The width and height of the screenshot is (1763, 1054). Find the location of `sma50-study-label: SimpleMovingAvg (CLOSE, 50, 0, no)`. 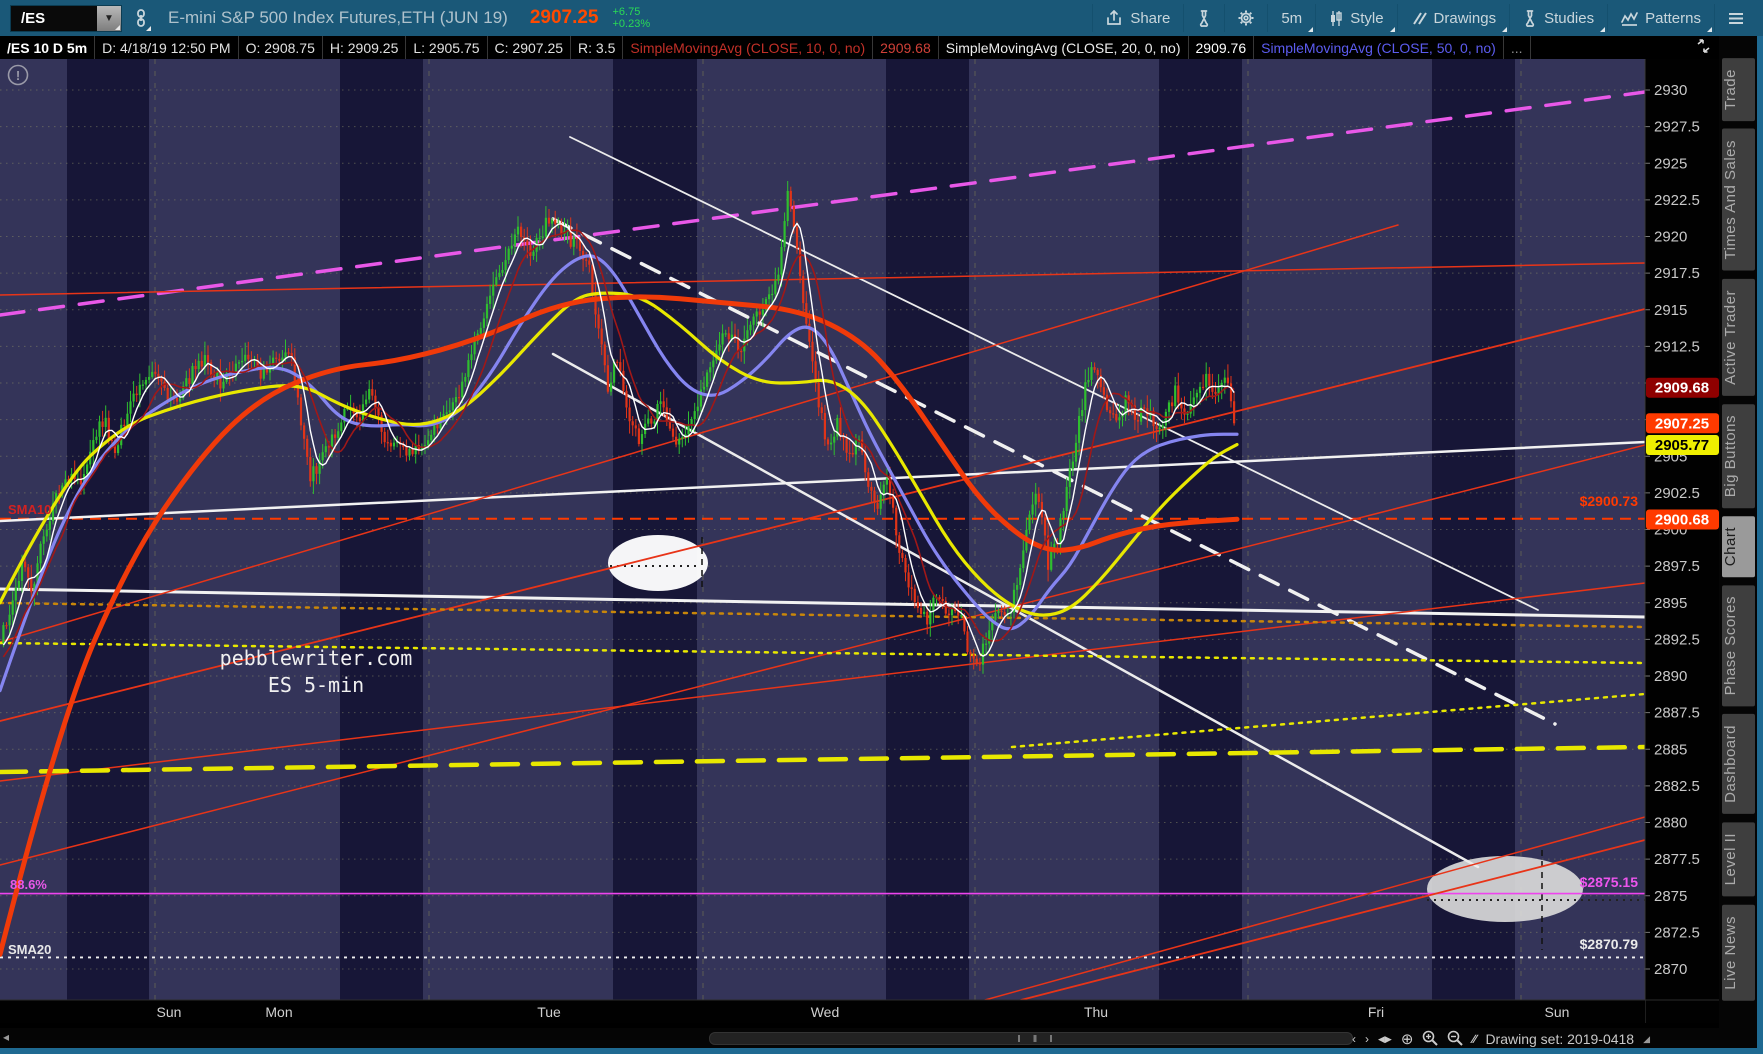

sma50-study-label: SimpleMovingAvg (CLOSE, 50, 0, no) is located at coordinates (1379, 48).